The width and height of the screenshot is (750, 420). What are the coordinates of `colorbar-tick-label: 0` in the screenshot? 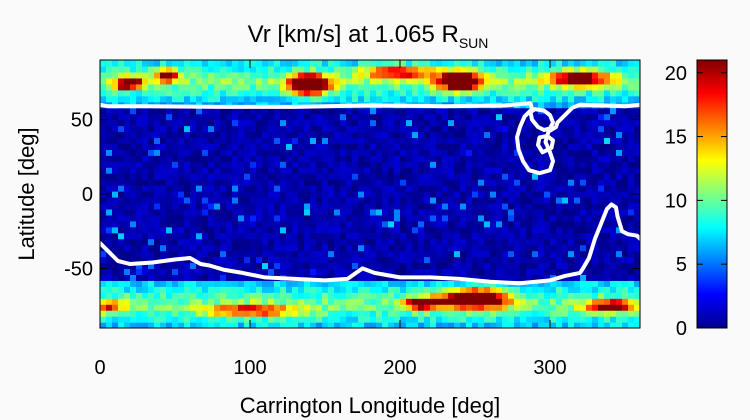 It's located at (681, 329).